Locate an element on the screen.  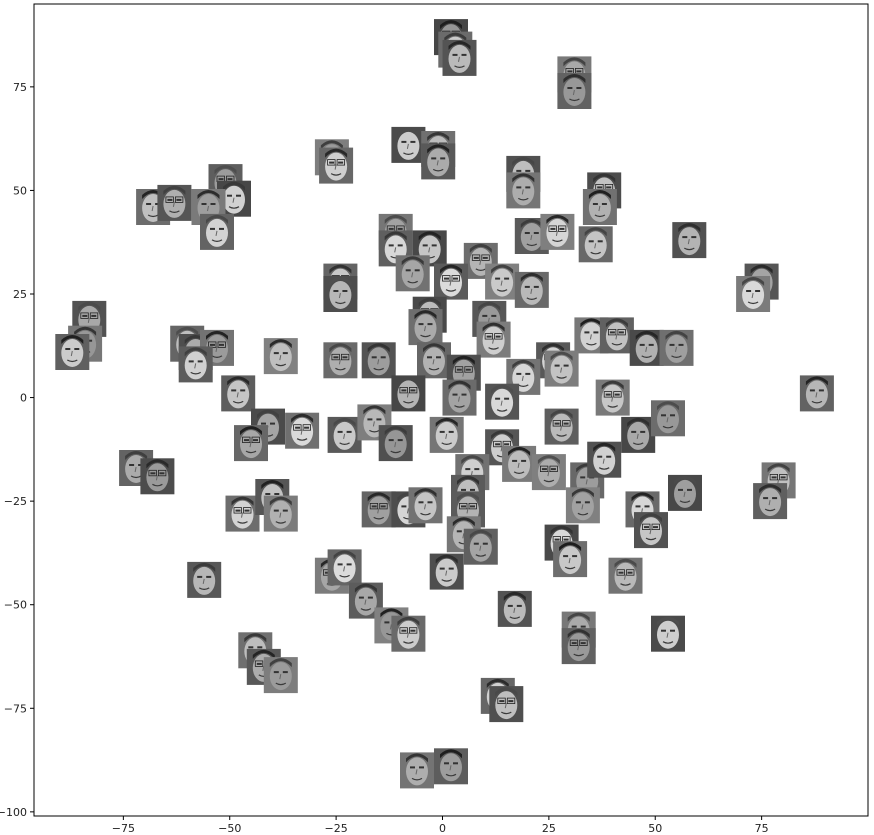
y-tick-label: −25 is located at coordinates (15, 501).